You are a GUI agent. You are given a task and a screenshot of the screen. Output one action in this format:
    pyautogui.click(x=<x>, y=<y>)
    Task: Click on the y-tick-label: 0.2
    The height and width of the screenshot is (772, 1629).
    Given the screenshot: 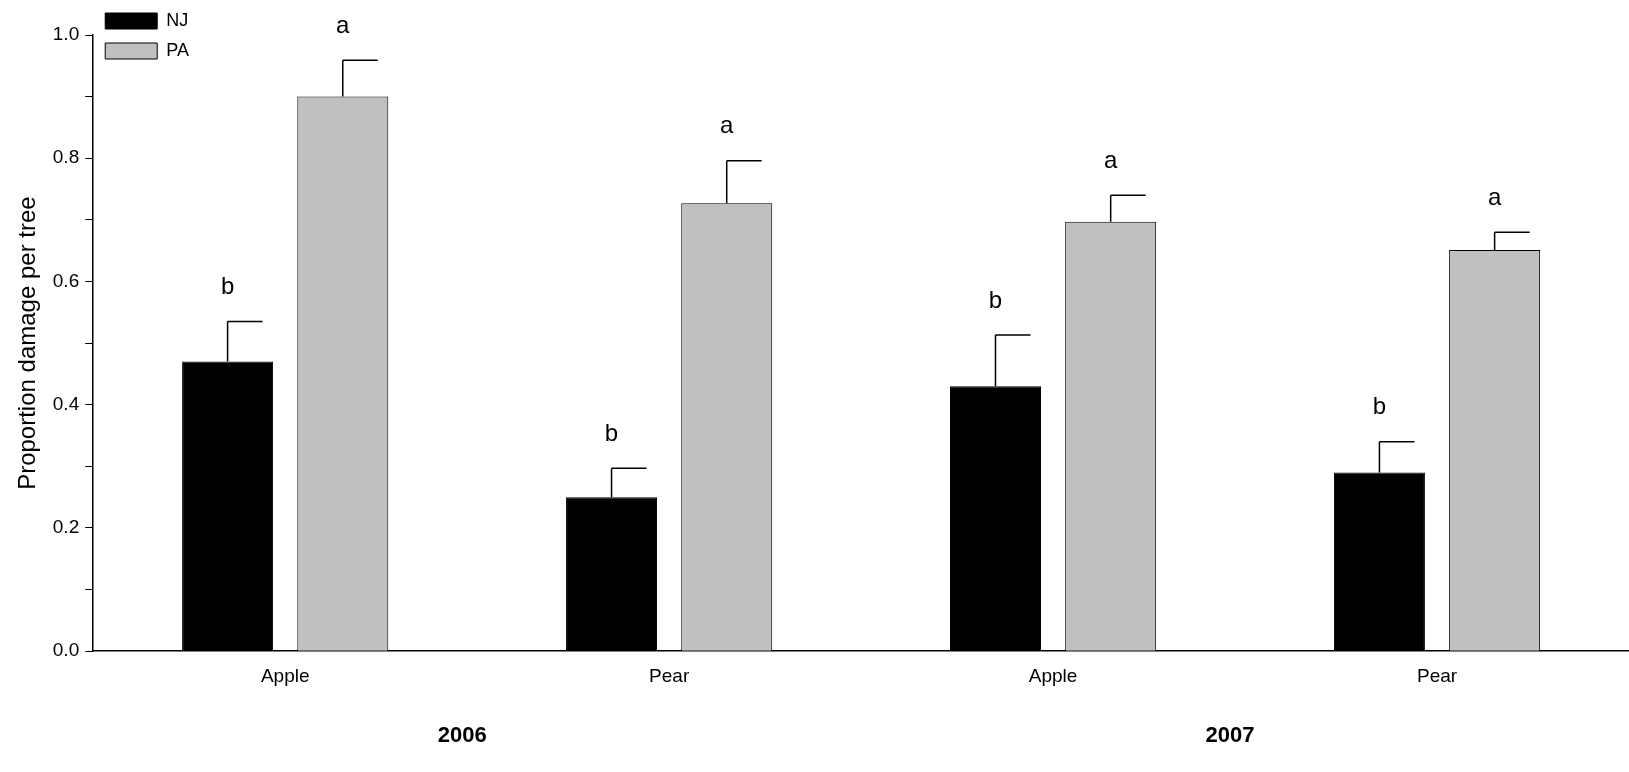 What is the action you would take?
    pyautogui.click(x=66, y=527)
    